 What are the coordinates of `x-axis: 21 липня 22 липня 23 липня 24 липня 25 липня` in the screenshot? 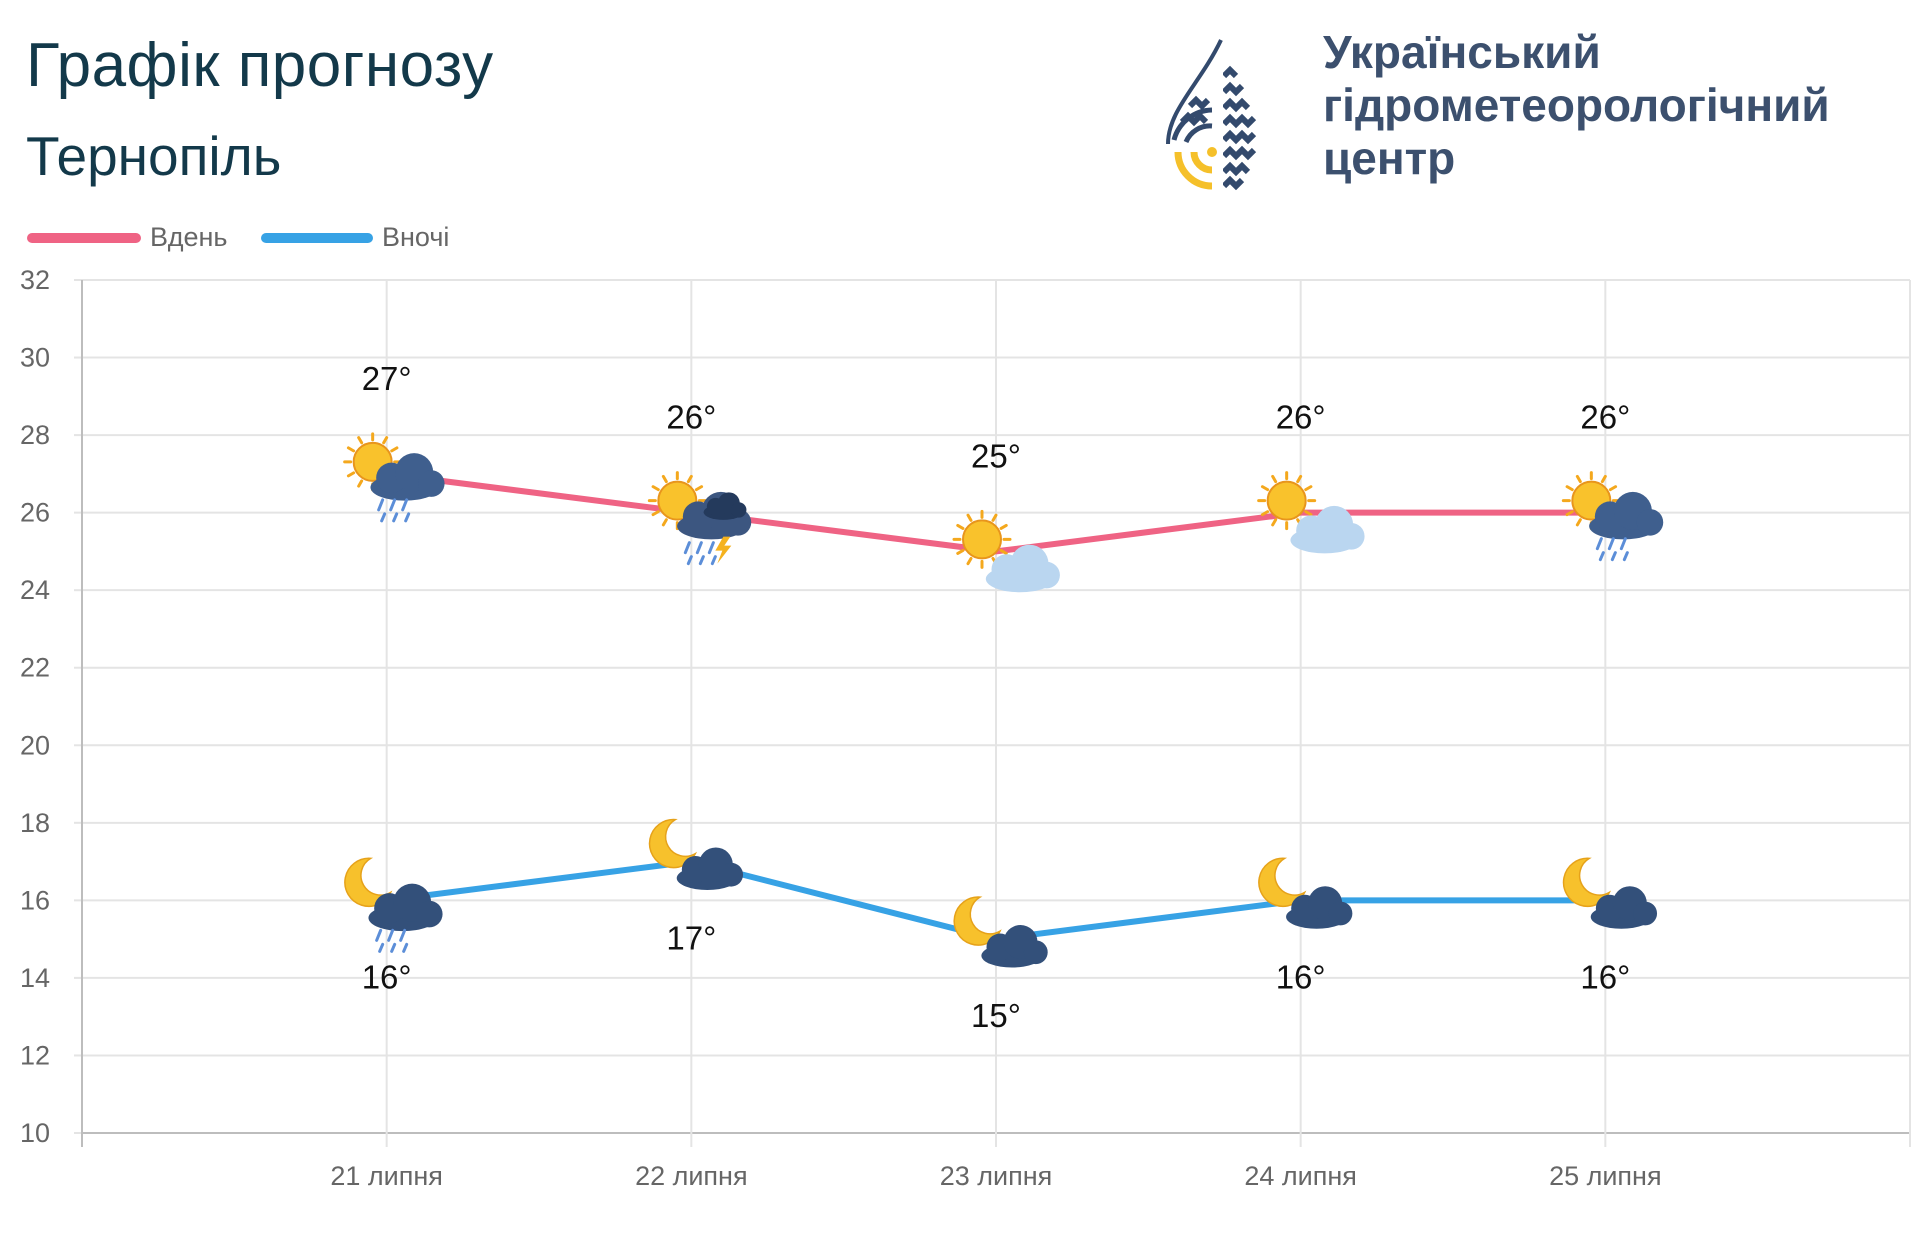 It's located at (995, 1176).